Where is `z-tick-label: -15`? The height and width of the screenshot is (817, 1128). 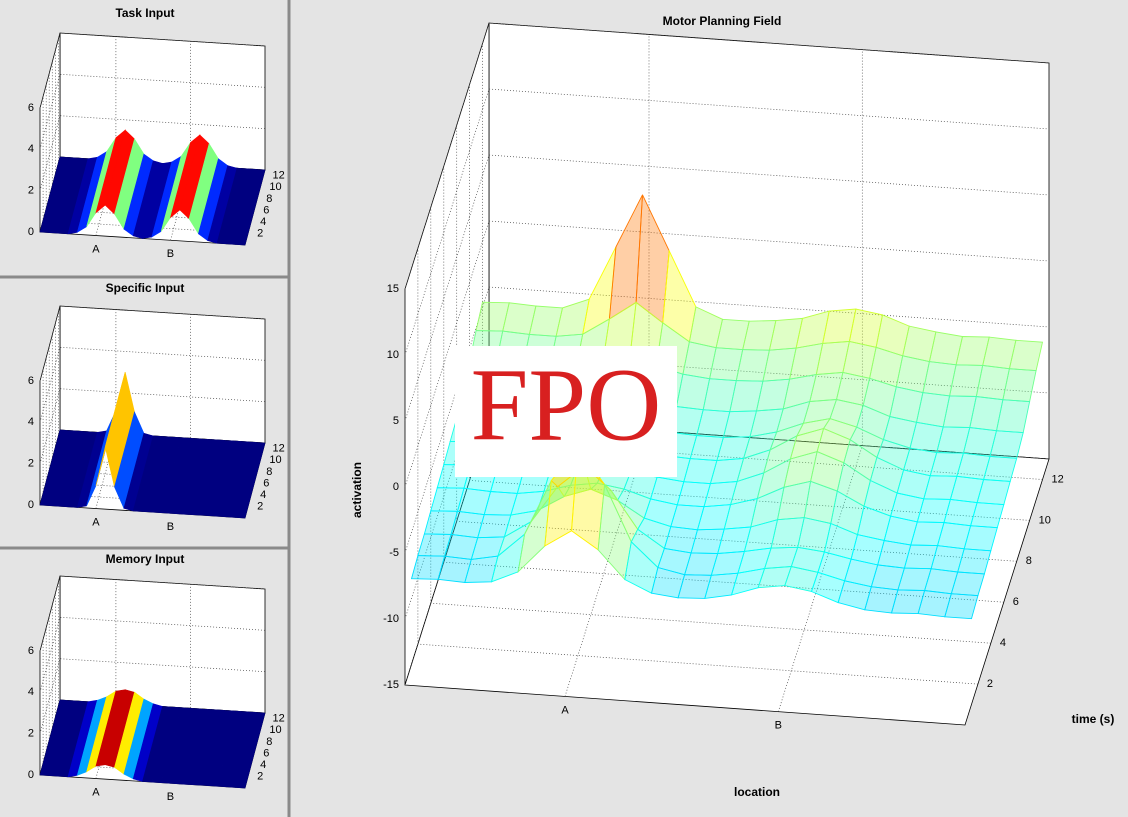
z-tick-label: -15 is located at coordinates (391, 685).